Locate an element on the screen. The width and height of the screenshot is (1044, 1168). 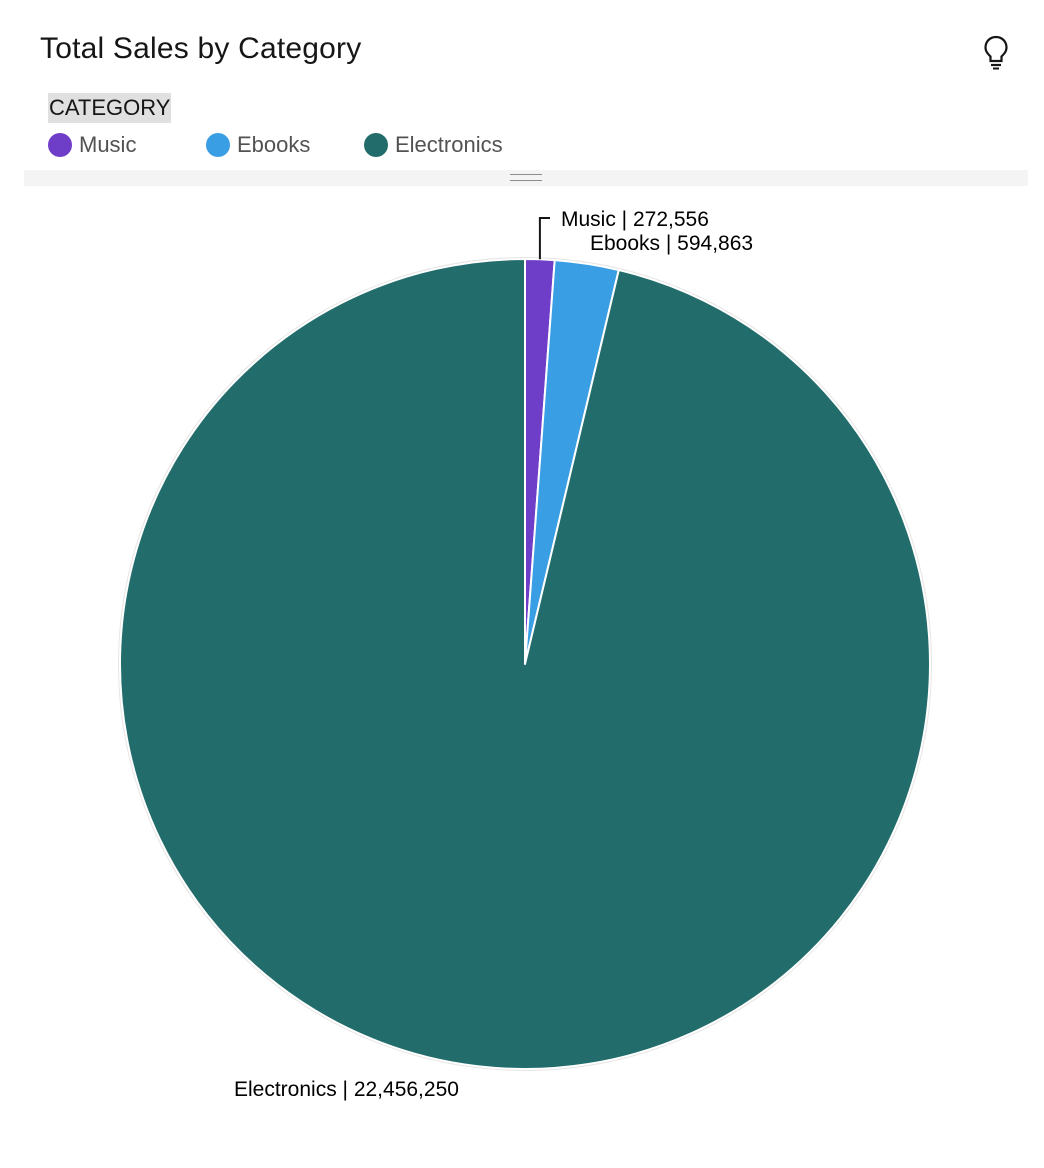
legend-label-electronics: Electronics is located at coordinates (449, 144).